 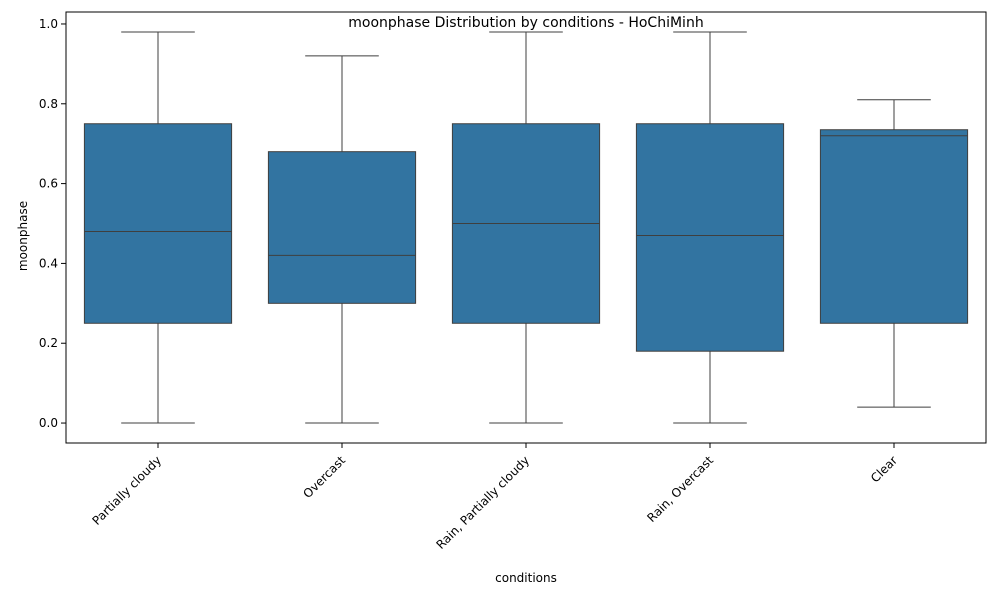 I want to click on x-axis-title: conditions, so click(x=526, y=578).